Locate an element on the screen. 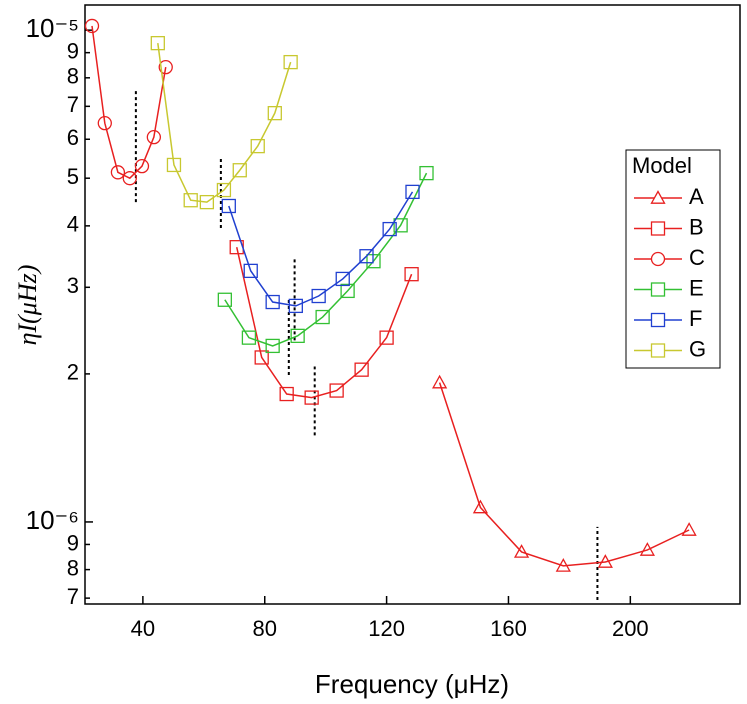 This screenshot has width=747, height=704. y-tick-label: 3 is located at coordinates (73, 285).